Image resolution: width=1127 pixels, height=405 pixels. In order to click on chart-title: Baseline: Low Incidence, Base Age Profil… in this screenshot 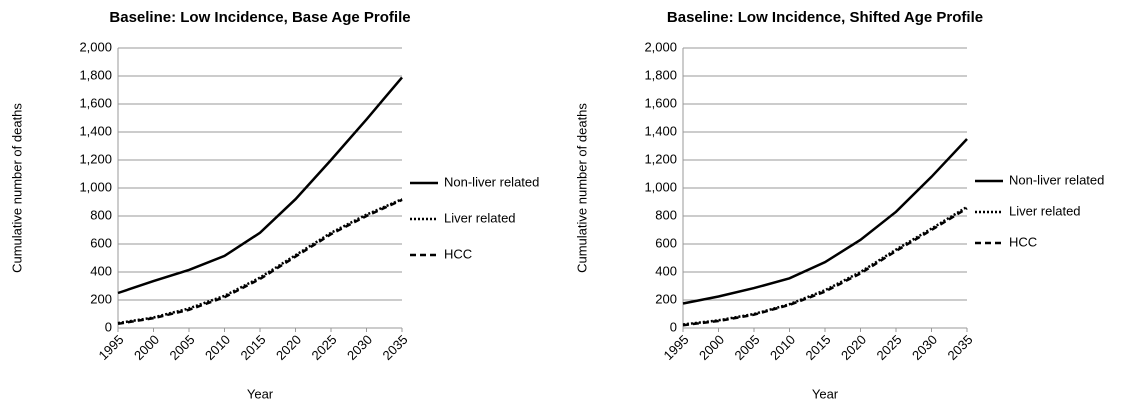, I will do `click(259, 17)`.